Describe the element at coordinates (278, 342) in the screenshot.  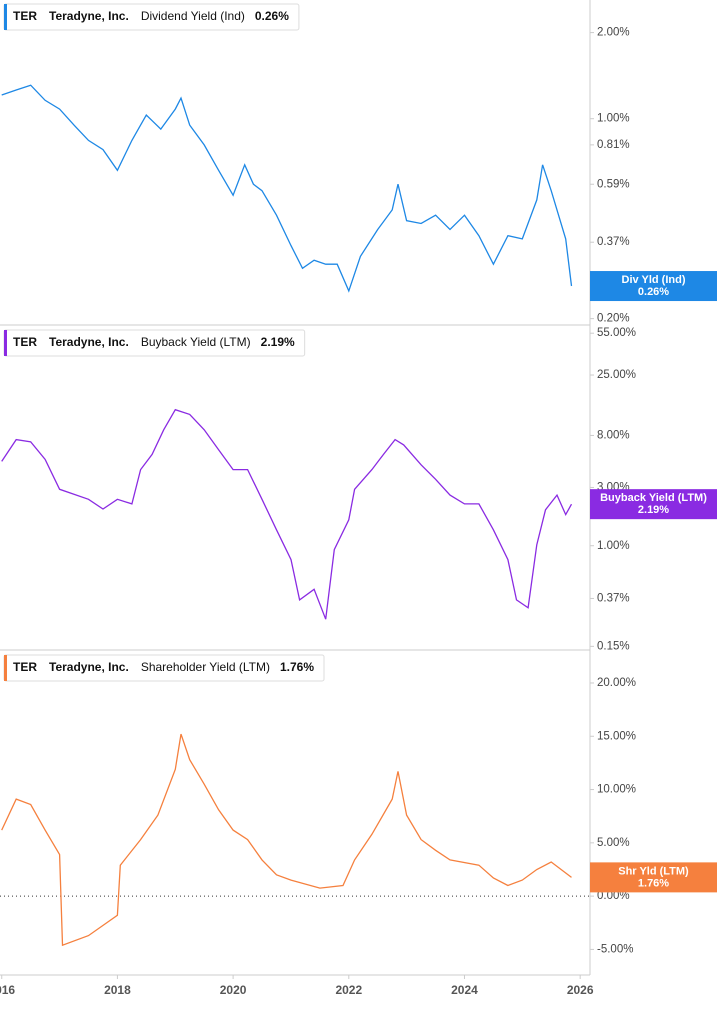
I see `current-value: 2.19%` at that location.